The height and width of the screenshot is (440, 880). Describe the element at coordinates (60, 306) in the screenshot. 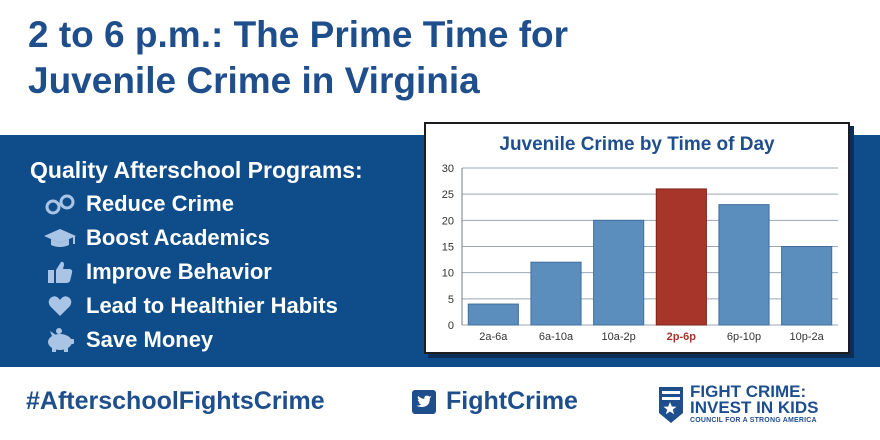

I see `heart-icon` at that location.